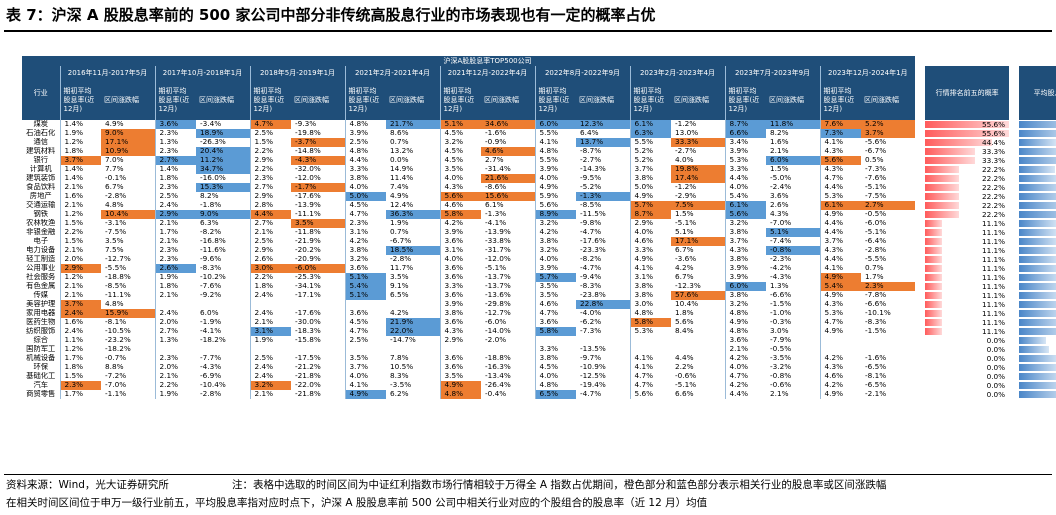  I want to click on return-cell: -3.2%, so click(781, 367).